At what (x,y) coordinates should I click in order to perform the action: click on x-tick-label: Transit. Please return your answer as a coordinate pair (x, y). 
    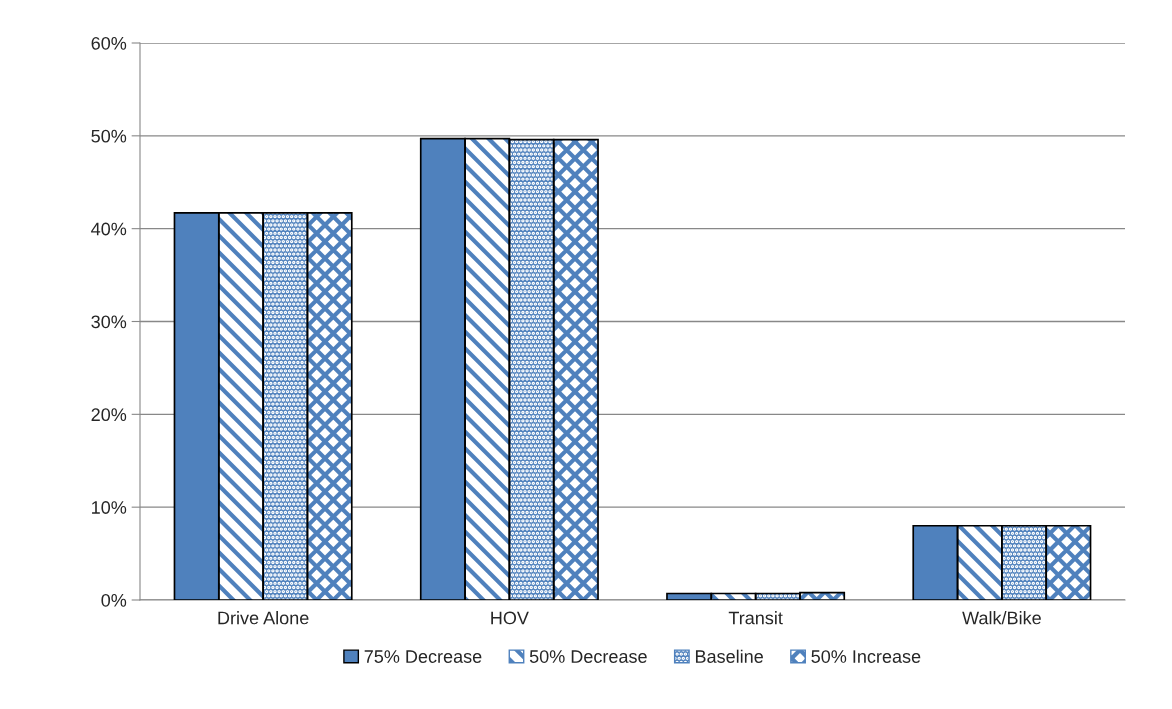
    Looking at the image, I should click on (755, 618).